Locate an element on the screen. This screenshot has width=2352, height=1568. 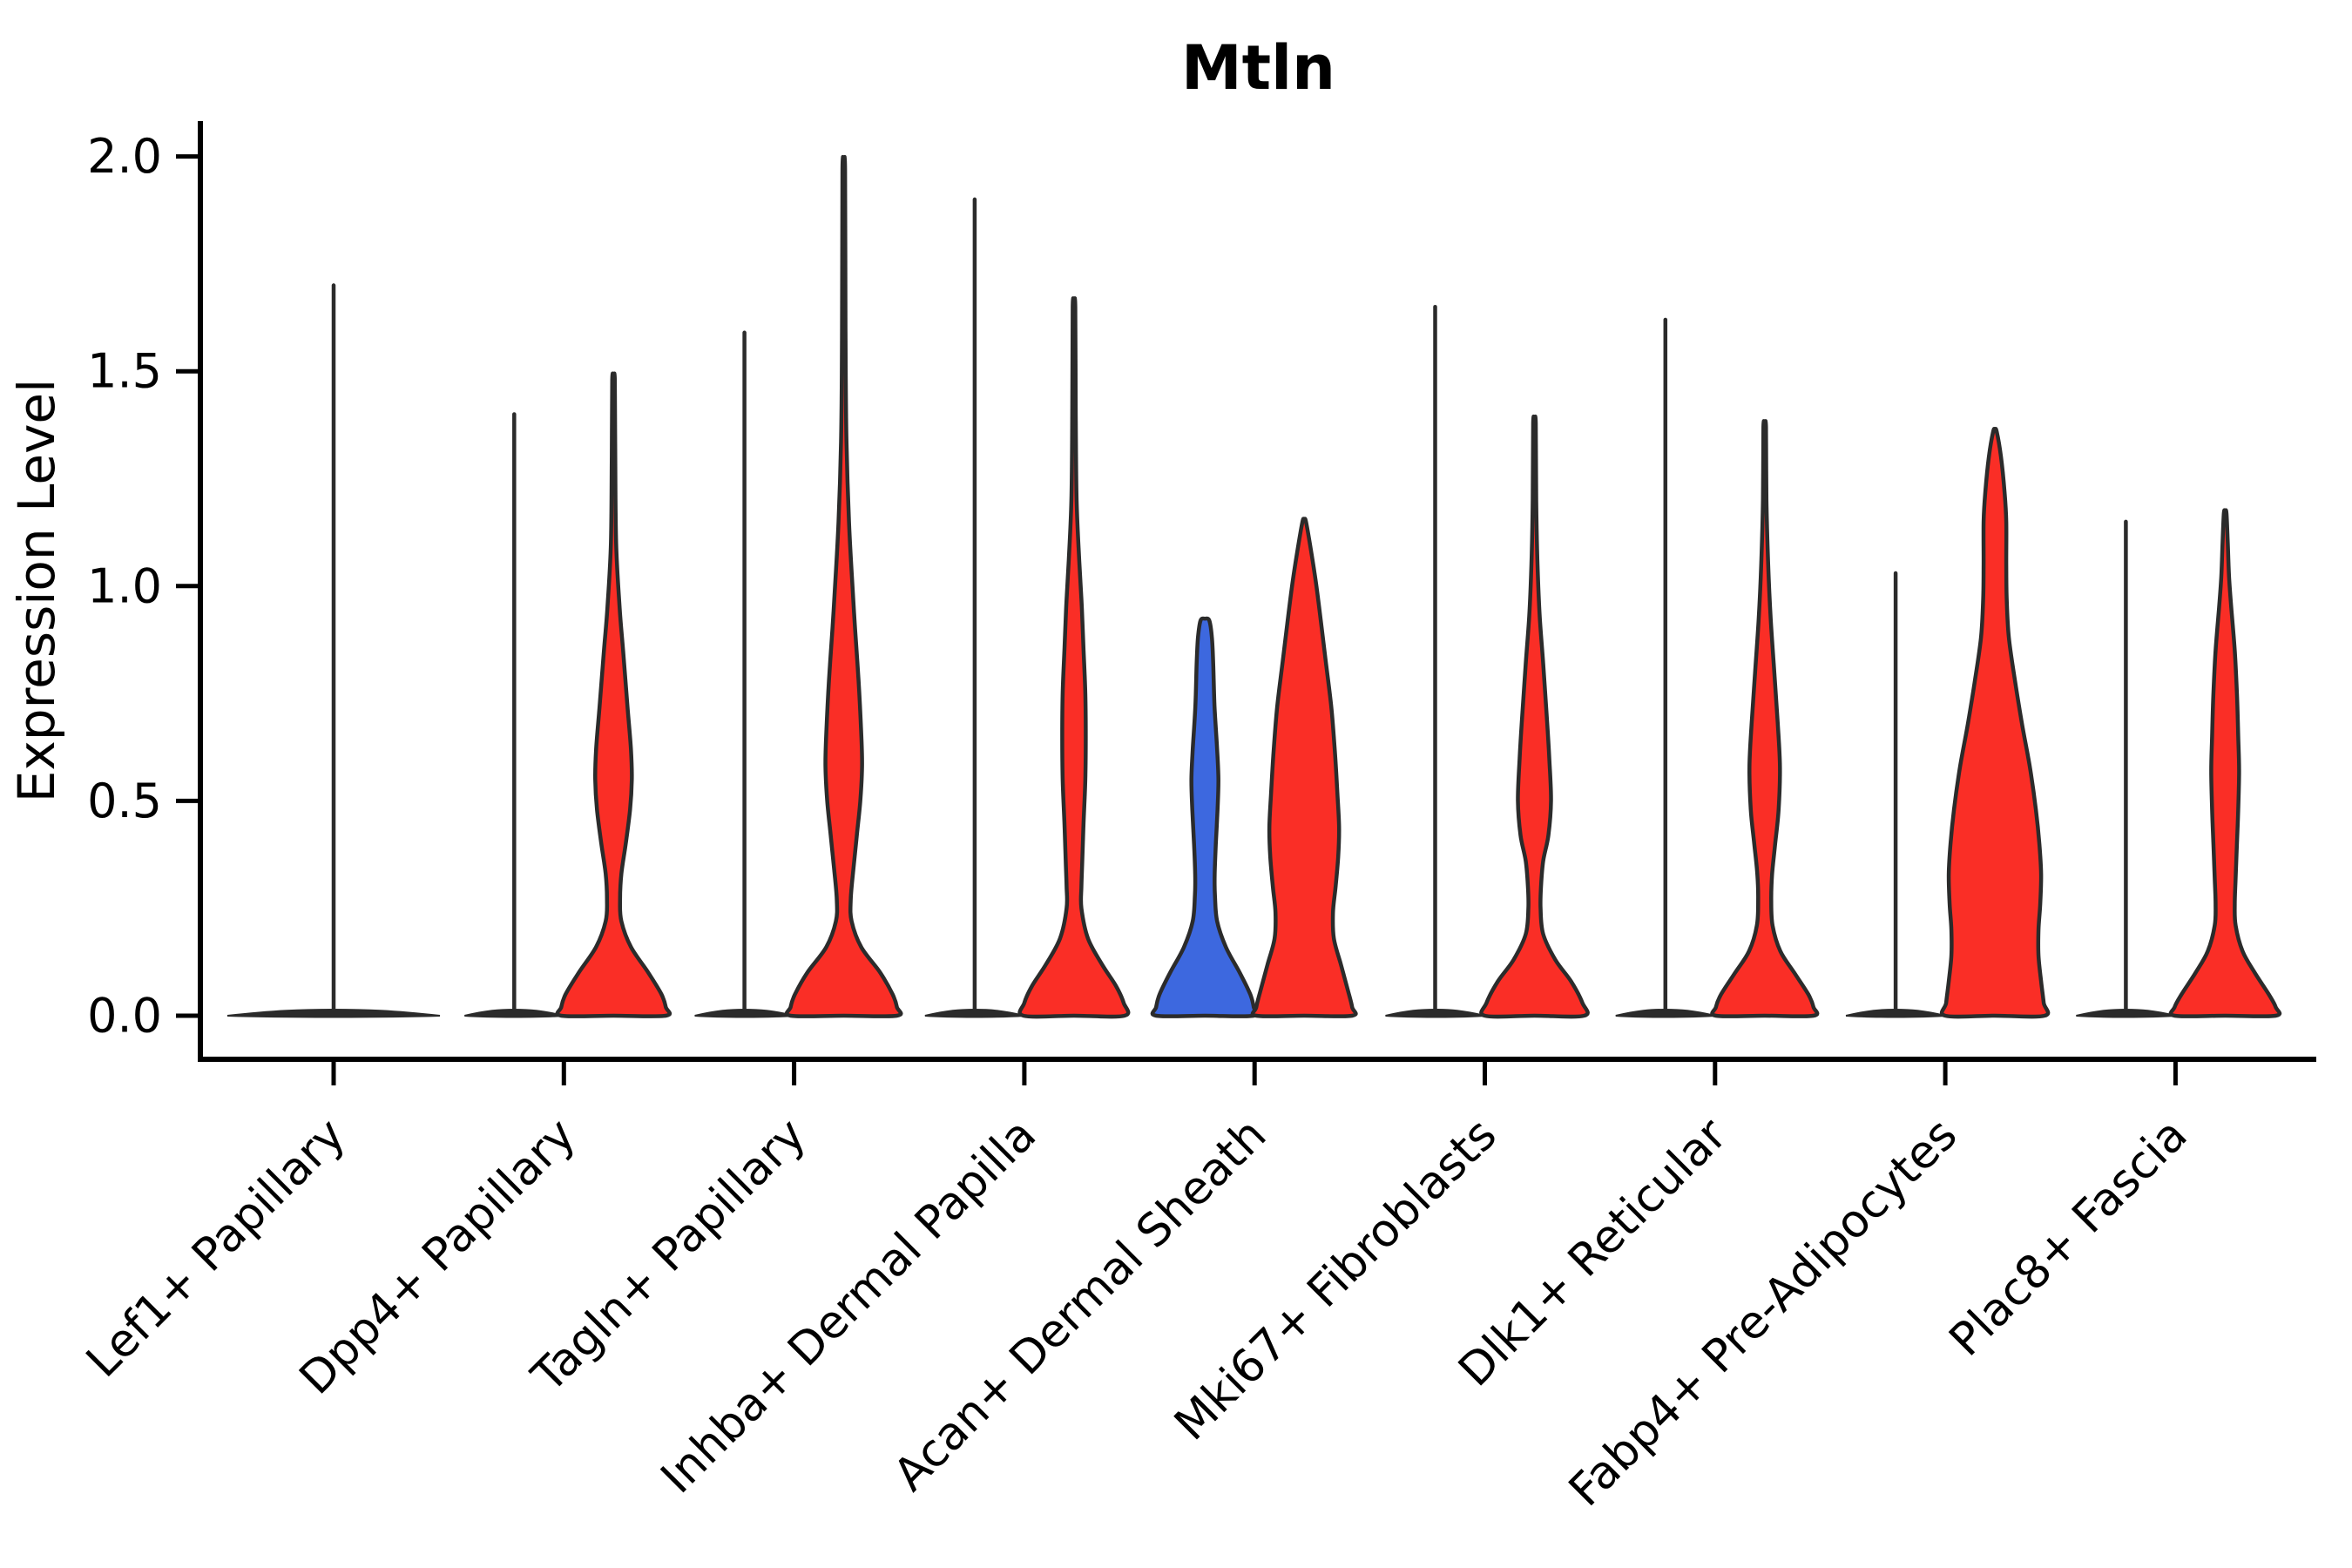
x-tick-label-4: Acan+ Dermal Sheath is located at coordinates (1080, 1305).